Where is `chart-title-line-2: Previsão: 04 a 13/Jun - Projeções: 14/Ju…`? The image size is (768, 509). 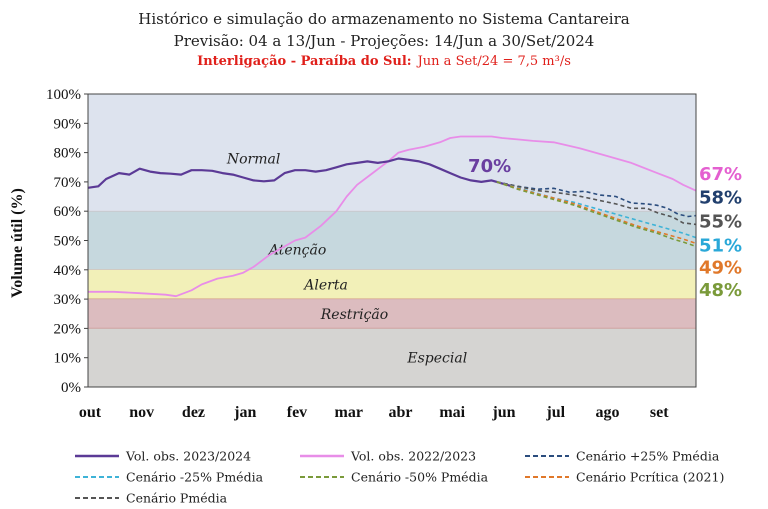
chart-title-line-2: Previsão: 04 a 13/Jun - Projeções: 14/Ju… is located at coordinates (384, 41).